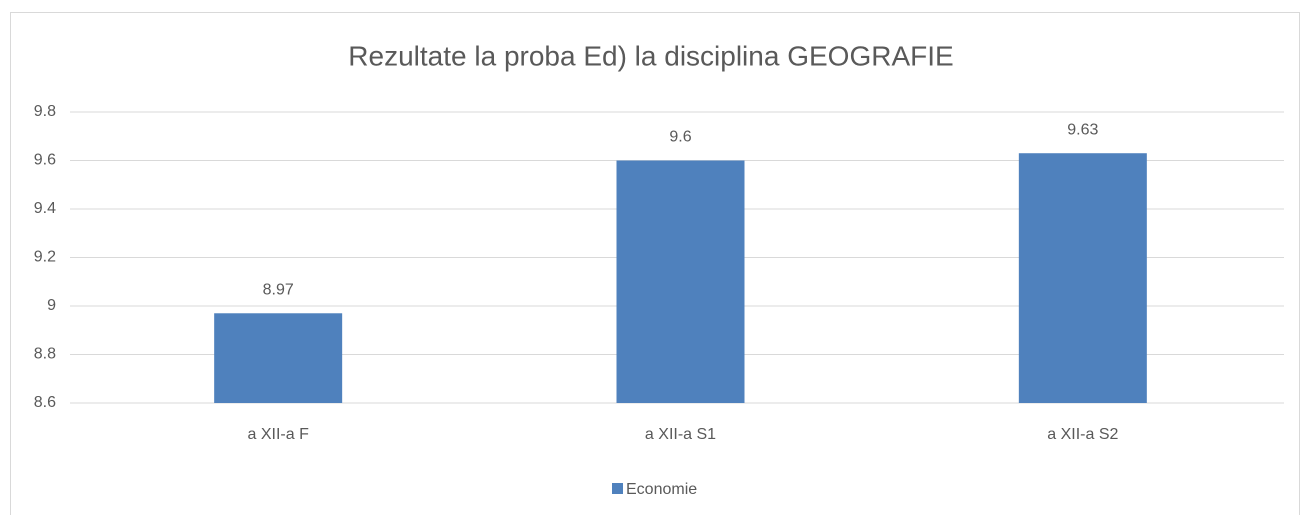 This screenshot has height=515, width=1302. Describe the element at coordinates (617, 488) in the screenshot. I see `legend-swatch` at that location.